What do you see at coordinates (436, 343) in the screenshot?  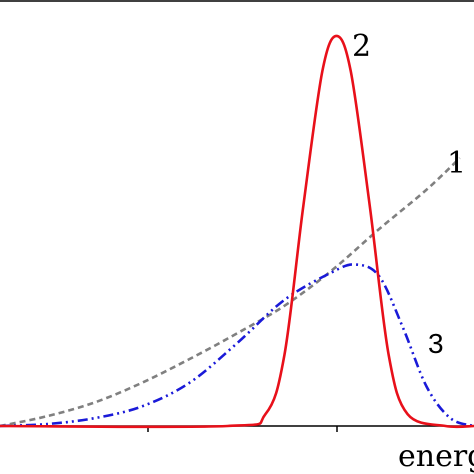 I see `curve-label-3: 3` at bounding box center [436, 343].